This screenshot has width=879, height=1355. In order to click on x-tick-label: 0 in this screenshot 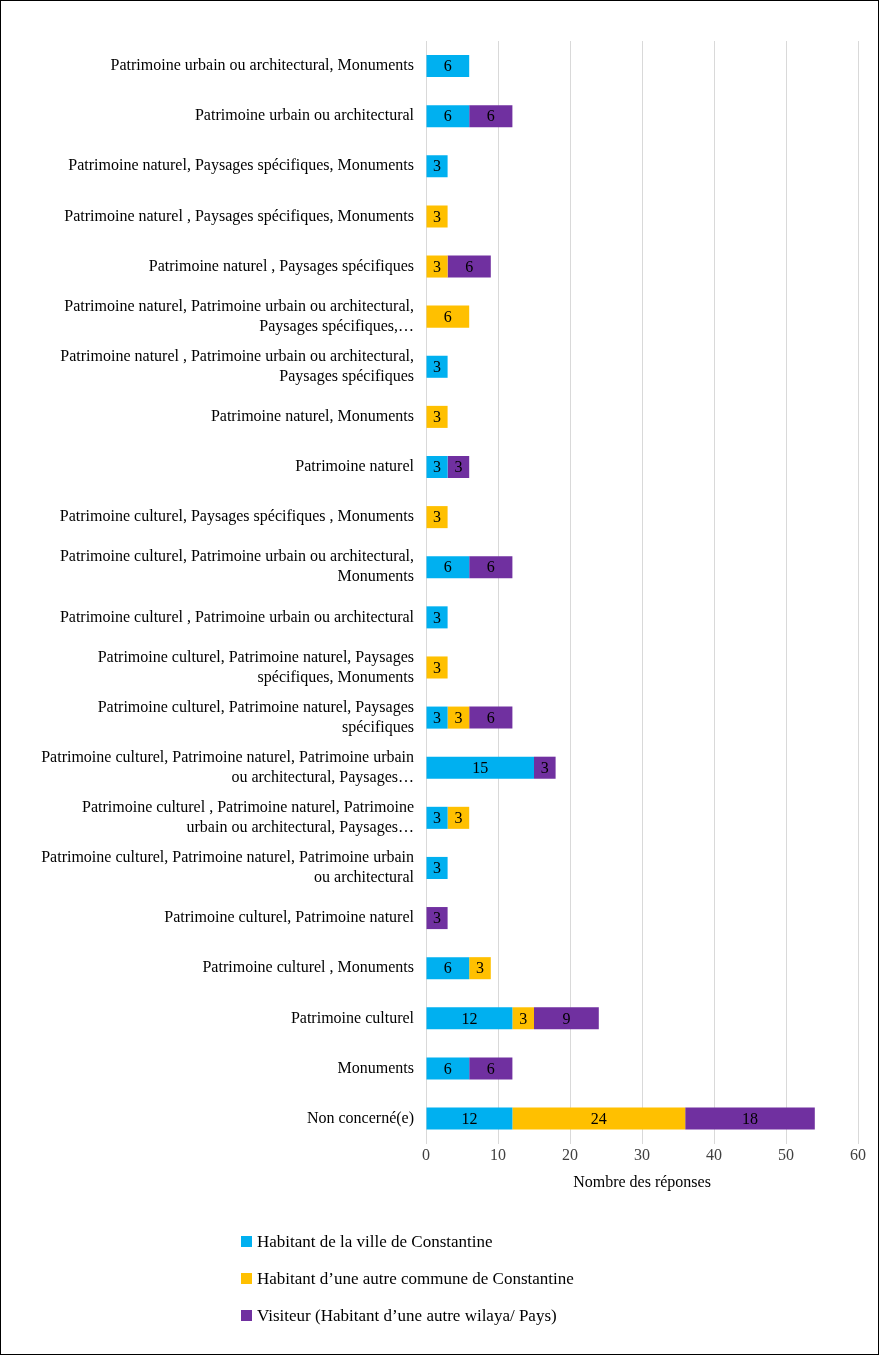, I will do `click(426, 1155)`.